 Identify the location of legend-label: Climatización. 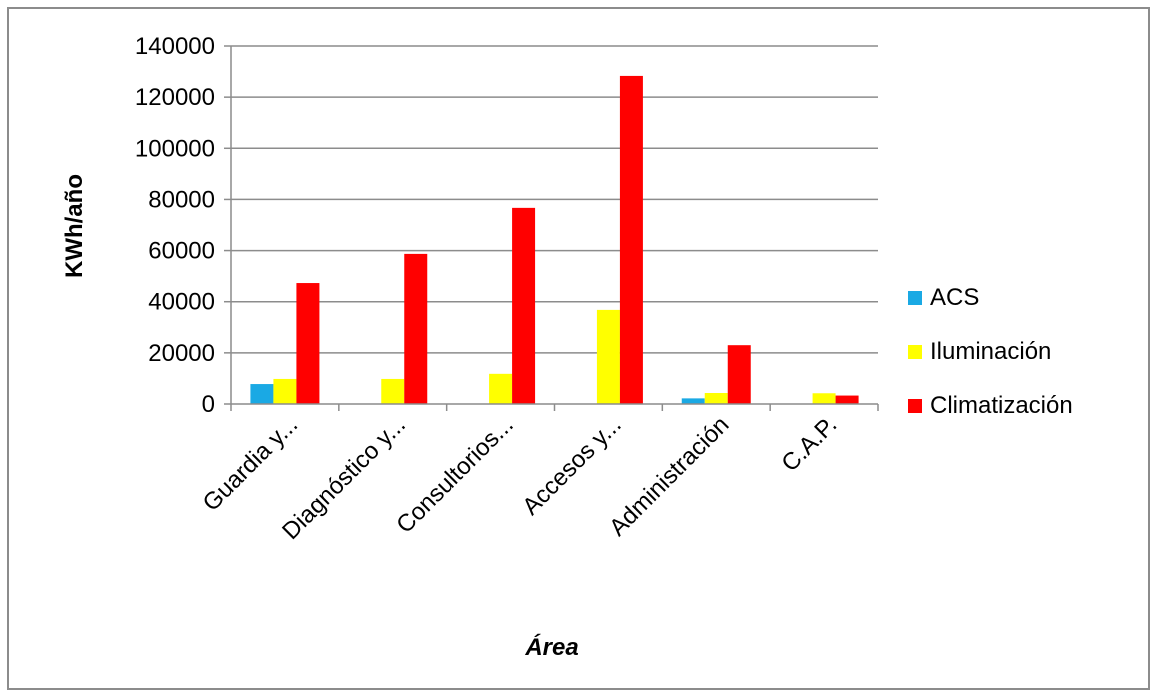
(1001, 405).